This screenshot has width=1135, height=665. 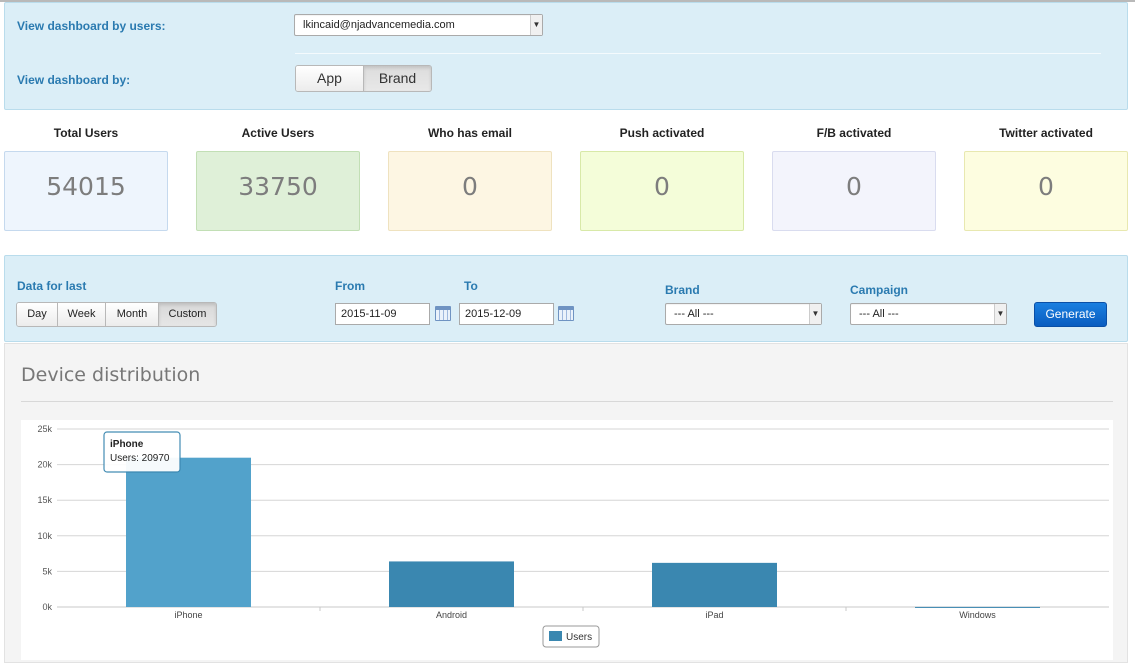 I want to click on stat-title-twitter-activated: Twitter activated, so click(x=1046, y=133).